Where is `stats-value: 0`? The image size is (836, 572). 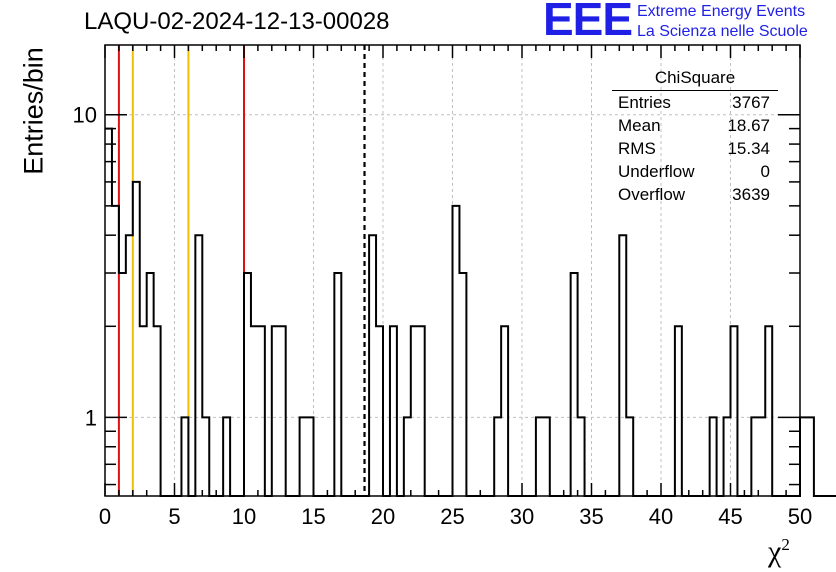 stats-value: 0 is located at coordinates (765, 171).